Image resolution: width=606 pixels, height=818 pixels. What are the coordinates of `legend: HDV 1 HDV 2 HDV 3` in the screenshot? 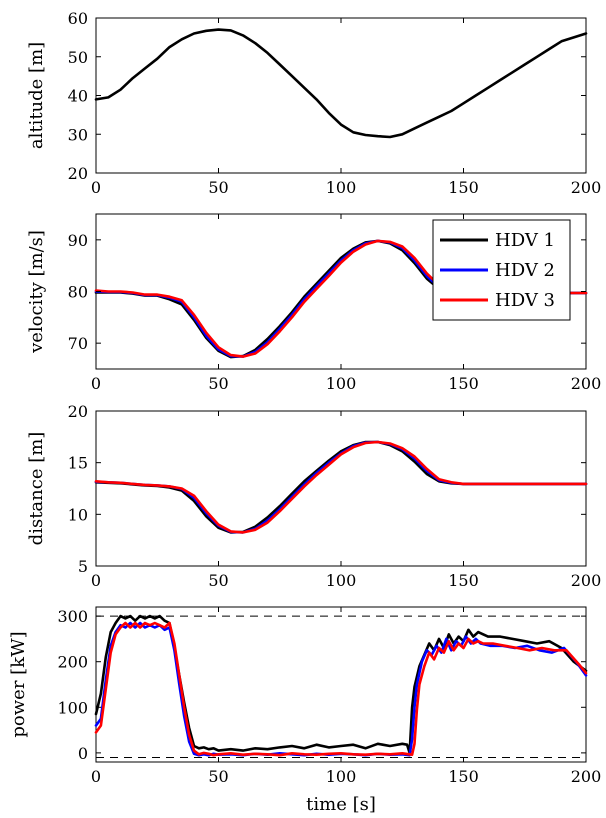 It's located at (501, 270).